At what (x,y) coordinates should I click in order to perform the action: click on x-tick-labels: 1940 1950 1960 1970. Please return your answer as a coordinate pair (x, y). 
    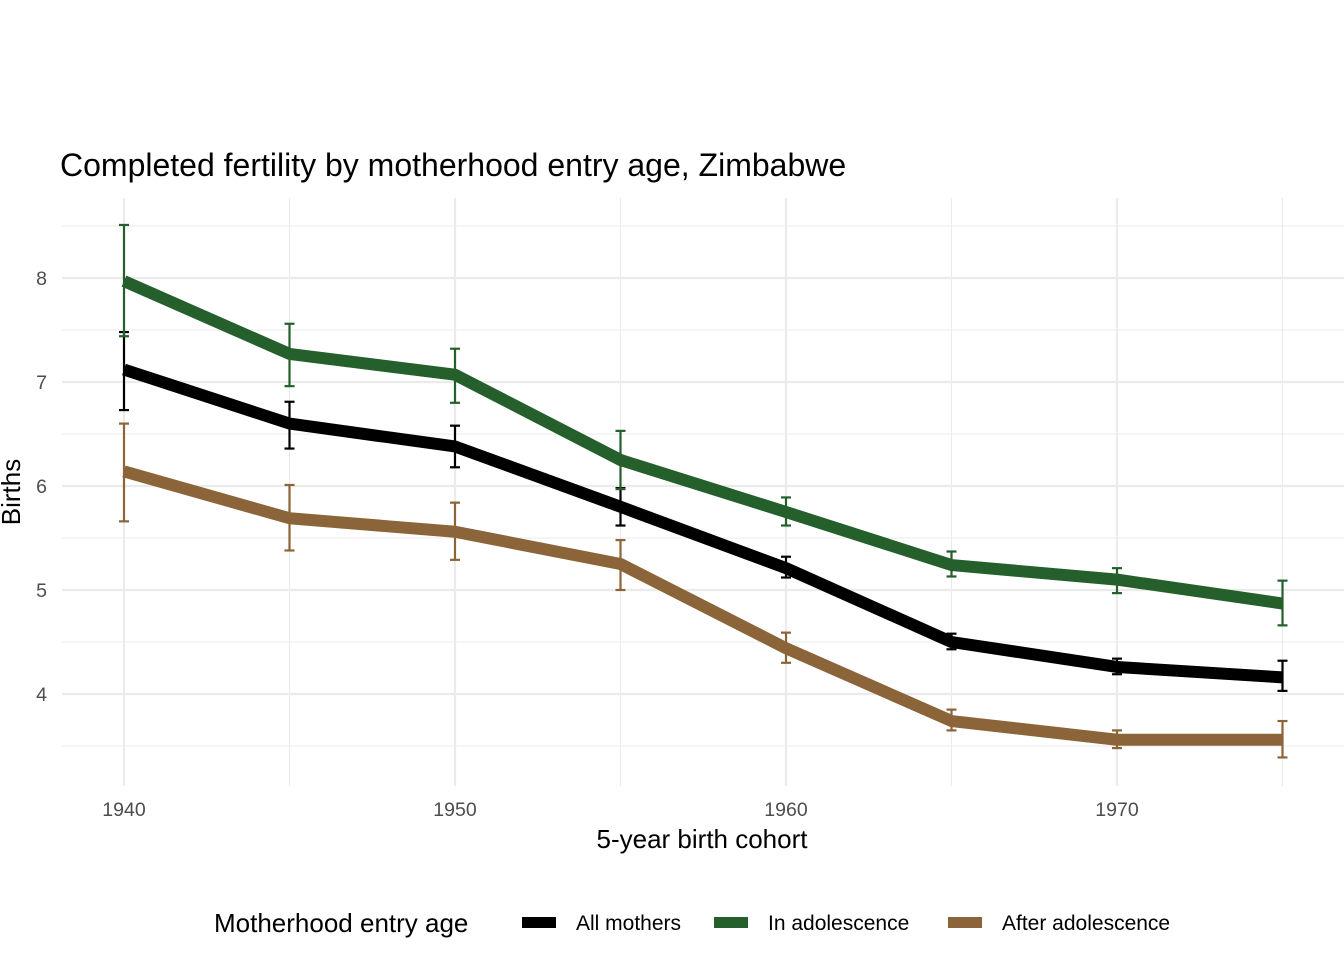
    Looking at the image, I should click on (620, 810).